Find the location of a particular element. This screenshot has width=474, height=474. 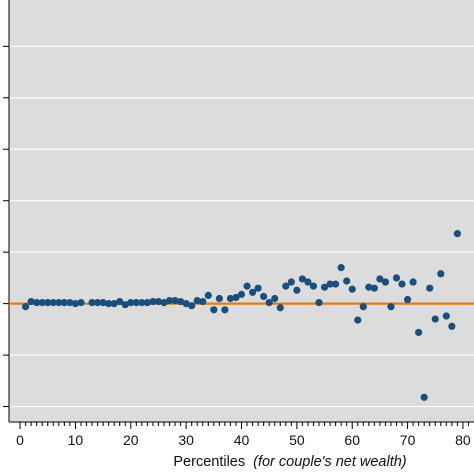

x-axis-ticks: 0 10 20 30 40 50 60 70 80 is located at coordinates (241, 434).